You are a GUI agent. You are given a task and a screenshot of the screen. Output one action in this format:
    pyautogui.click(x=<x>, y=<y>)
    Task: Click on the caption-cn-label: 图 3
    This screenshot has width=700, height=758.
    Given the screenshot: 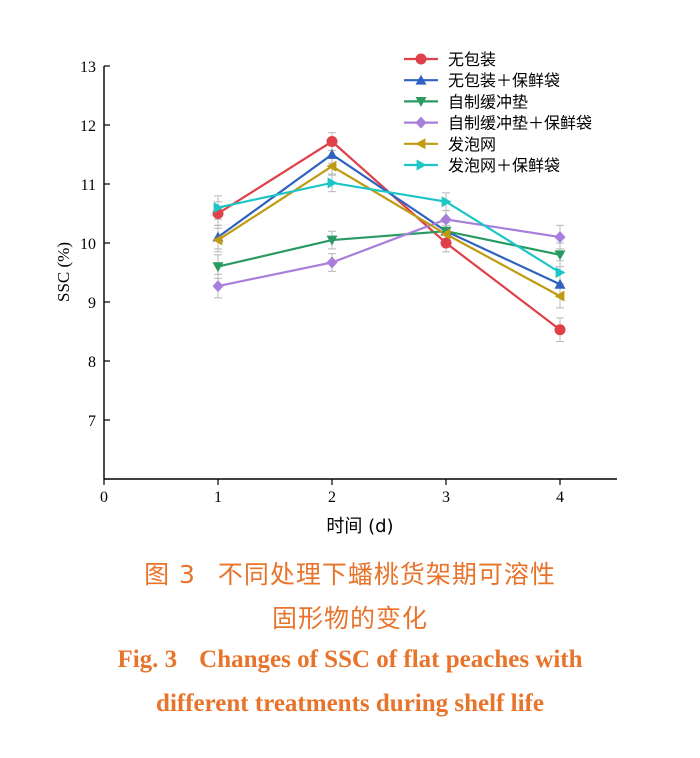 What is the action you would take?
    pyautogui.click(x=170, y=574)
    